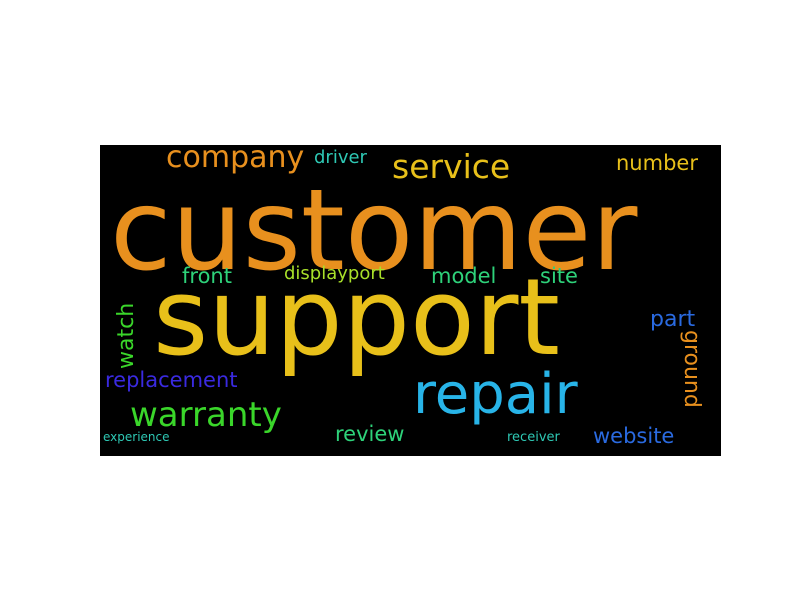  I want to click on word-website: website, so click(634, 436).